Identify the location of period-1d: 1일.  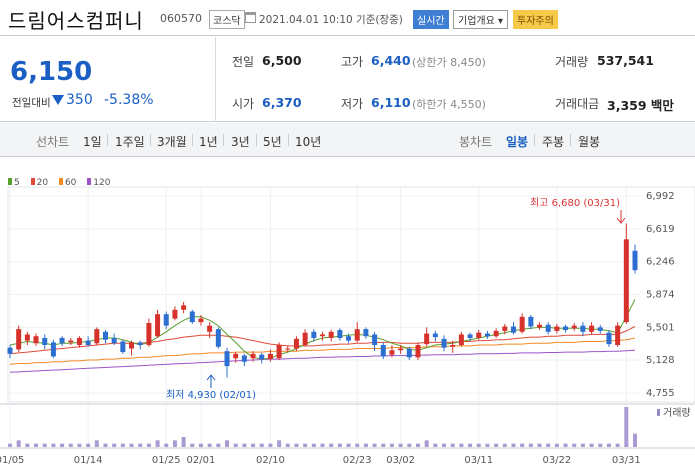
(92, 142).